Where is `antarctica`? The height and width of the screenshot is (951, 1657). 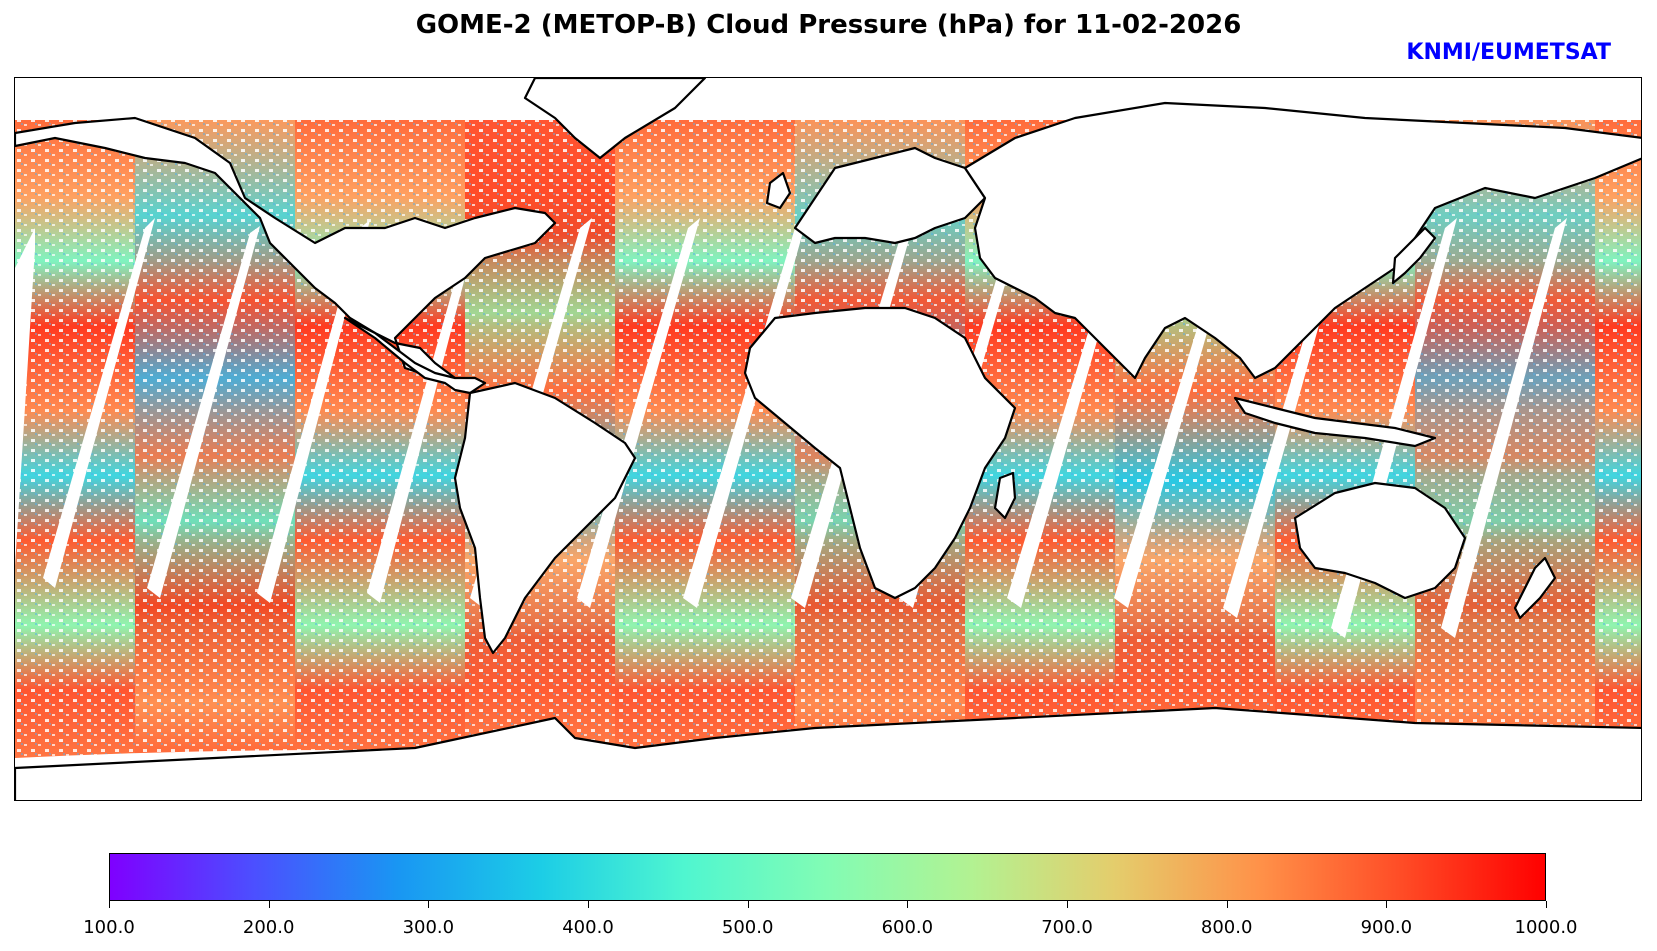
antarctica is located at coordinates (828, 753).